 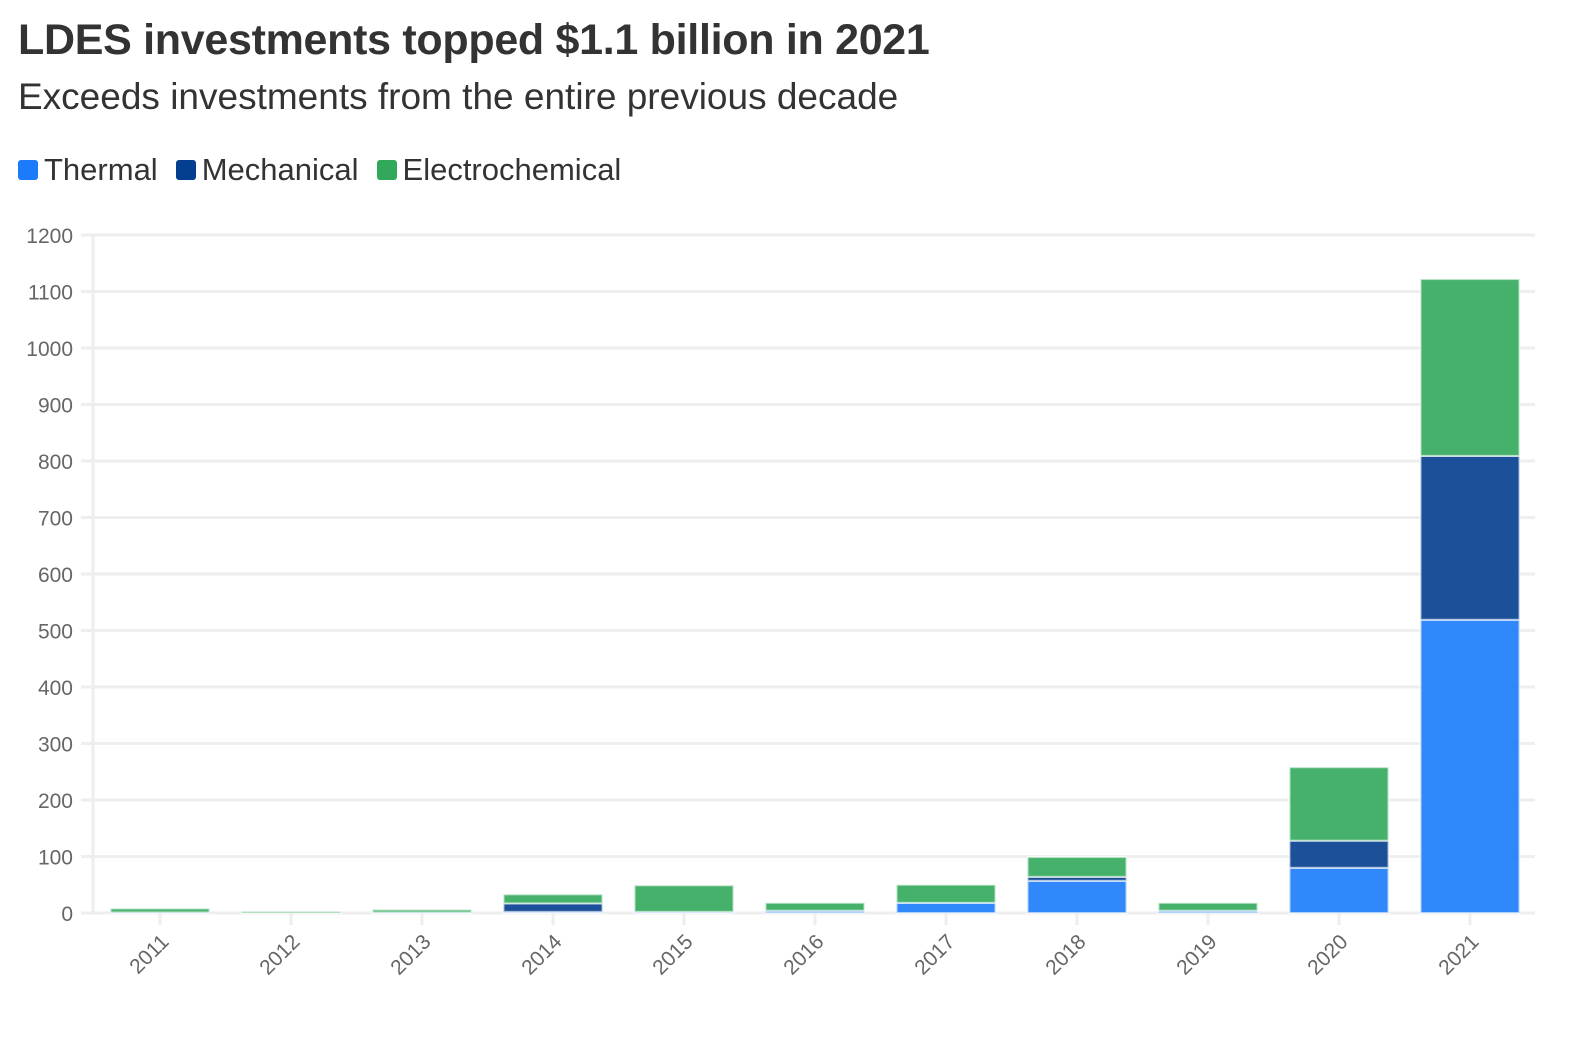 What do you see at coordinates (1196, 954) in the screenshot?
I see `x-tick-label: 2019` at bounding box center [1196, 954].